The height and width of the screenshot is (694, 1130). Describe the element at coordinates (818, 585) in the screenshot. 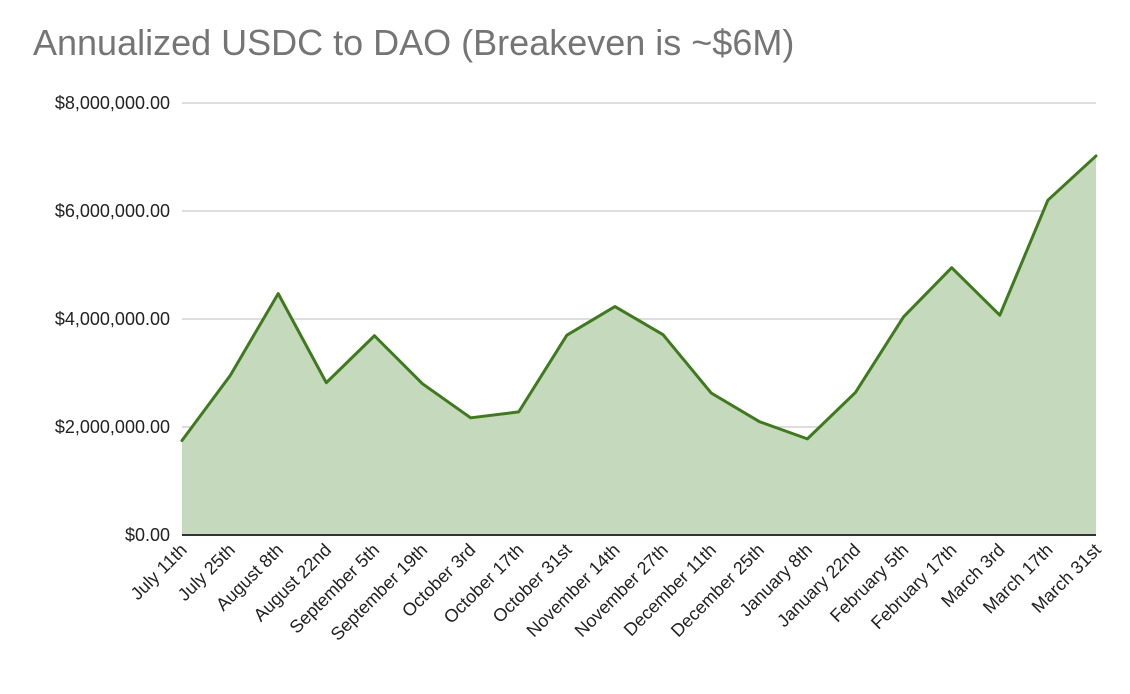

I see `x-tick-label: January 22nd` at that location.